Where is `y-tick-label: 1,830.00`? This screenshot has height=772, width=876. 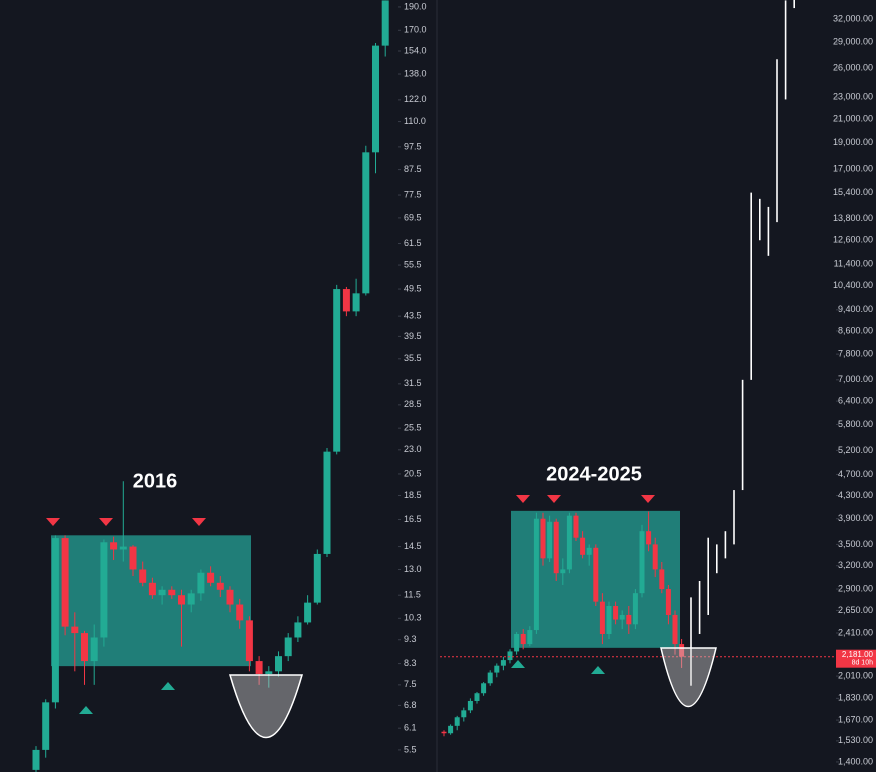
y-tick-label: 1,830.00 is located at coordinates (855, 698).